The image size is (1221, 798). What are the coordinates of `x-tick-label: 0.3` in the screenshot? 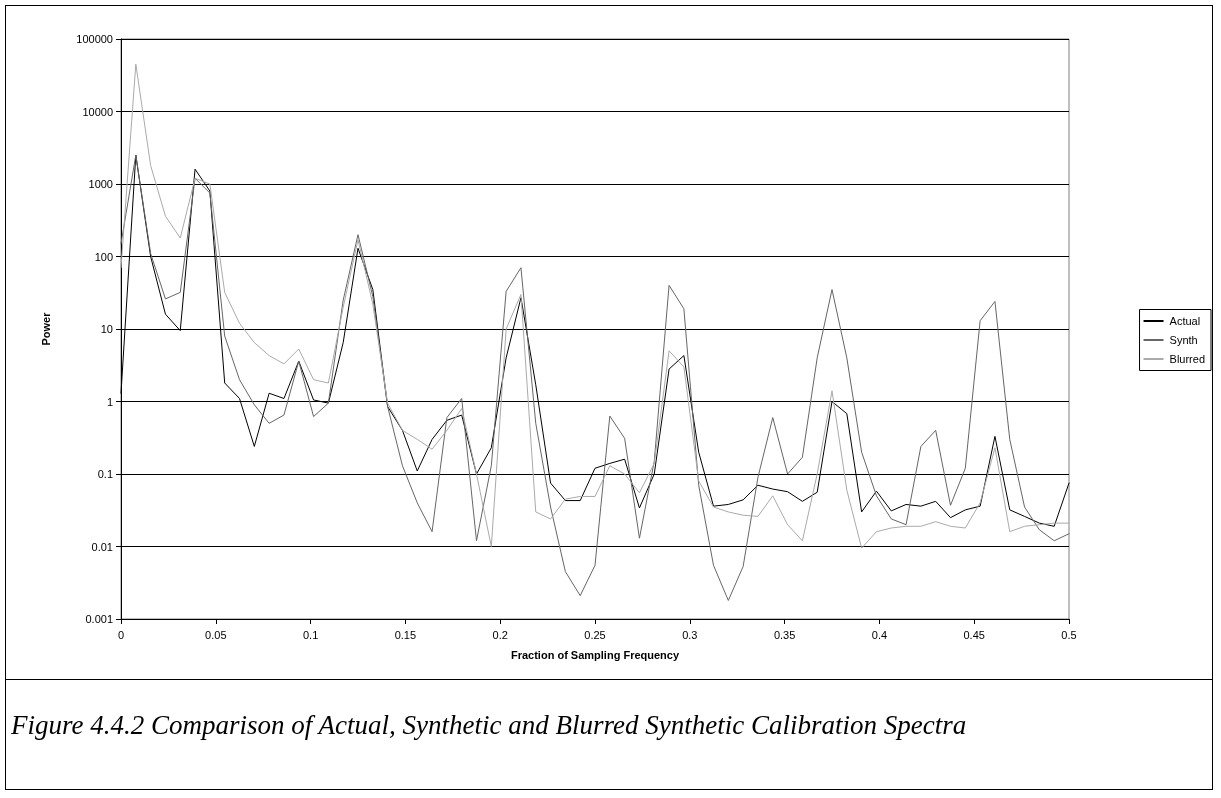 It's located at (690, 634).